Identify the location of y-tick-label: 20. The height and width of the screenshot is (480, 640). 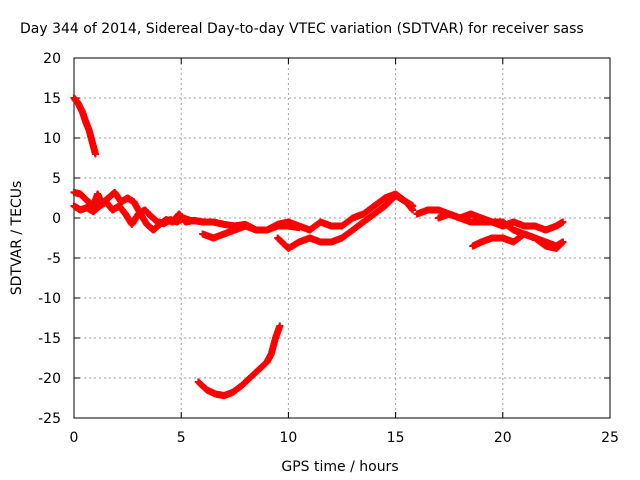
(52, 59).